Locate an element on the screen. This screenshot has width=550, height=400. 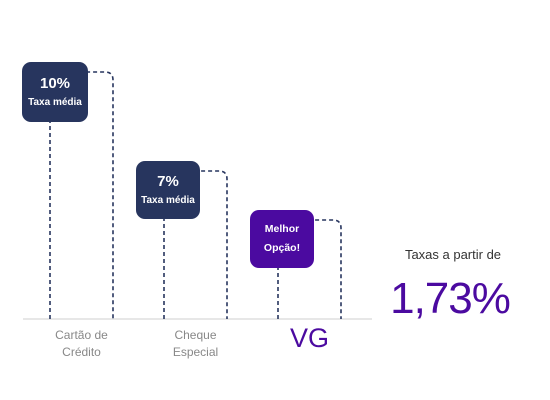
category-label-cartao-line1: Cartão de is located at coordinates (81, 335).